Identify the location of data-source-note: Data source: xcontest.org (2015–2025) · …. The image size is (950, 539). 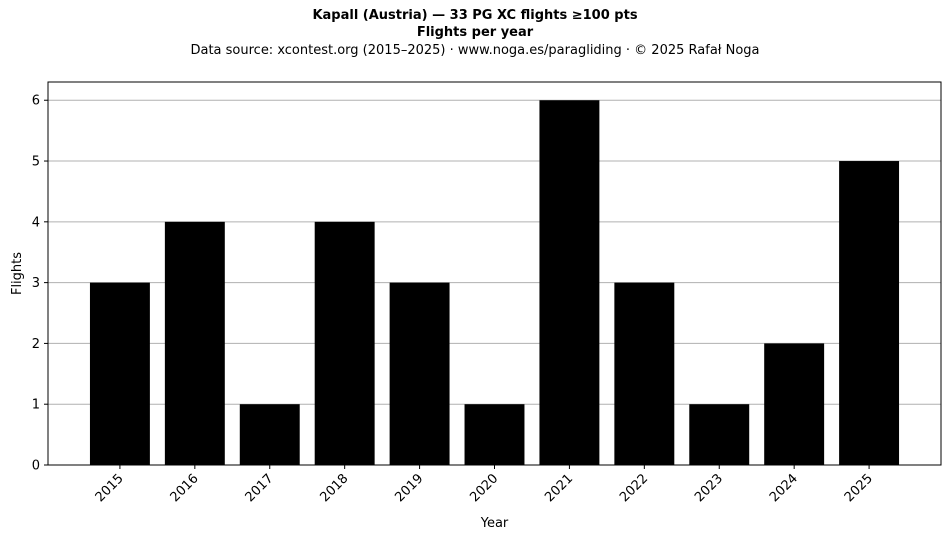
(475, 50).